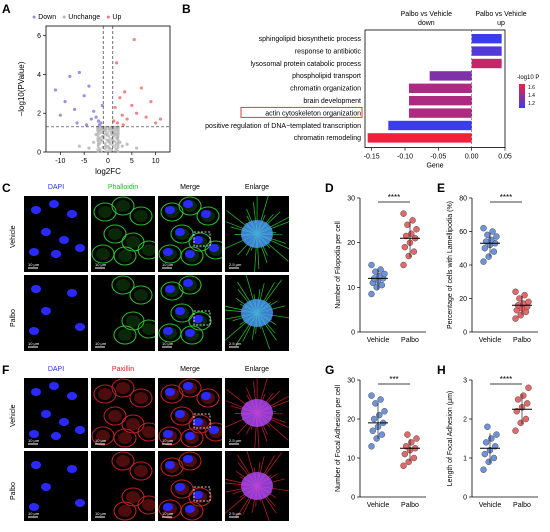  I want to click on go-legend-tick: 1.6, so click(531, 88).